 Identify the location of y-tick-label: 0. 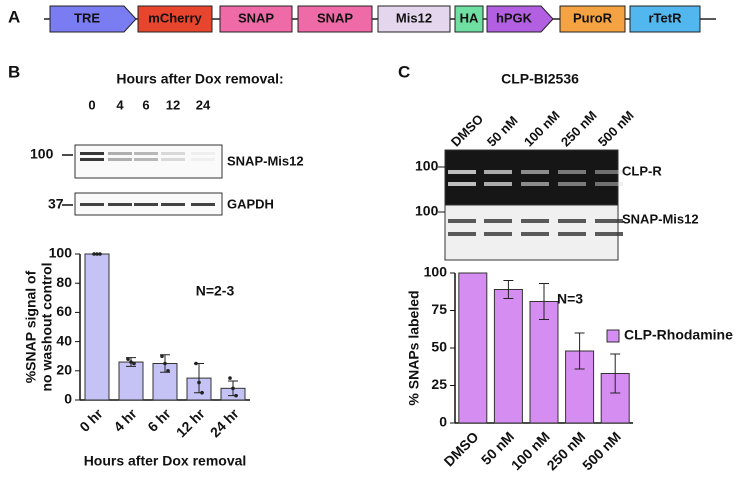
(443, 422).